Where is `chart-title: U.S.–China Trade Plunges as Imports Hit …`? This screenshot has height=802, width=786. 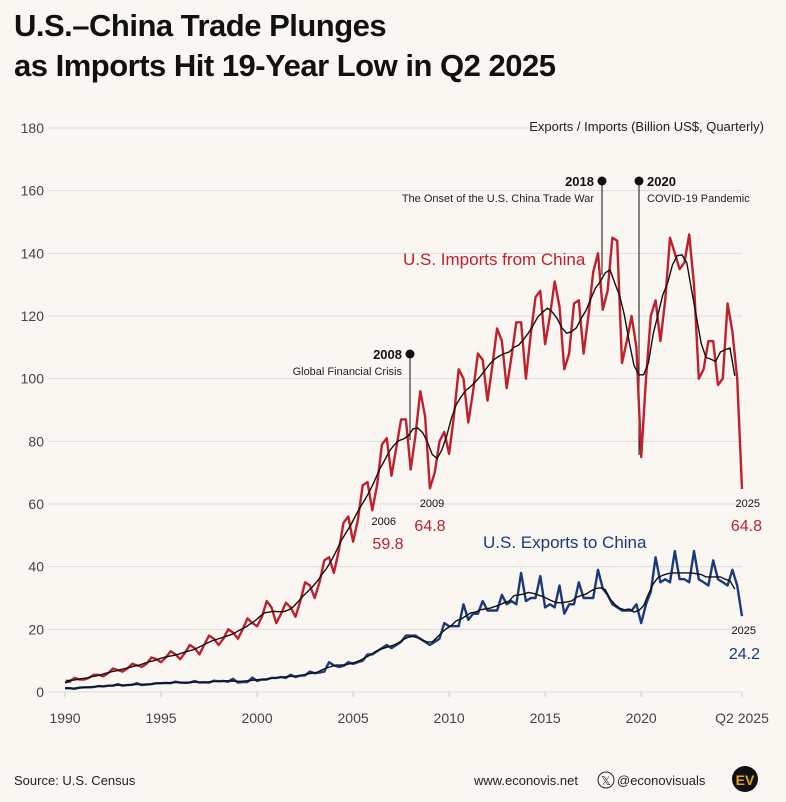 chart-title: U.S.–China Trade Plunges as Imports Hit … is located at coordinates (285, 46).